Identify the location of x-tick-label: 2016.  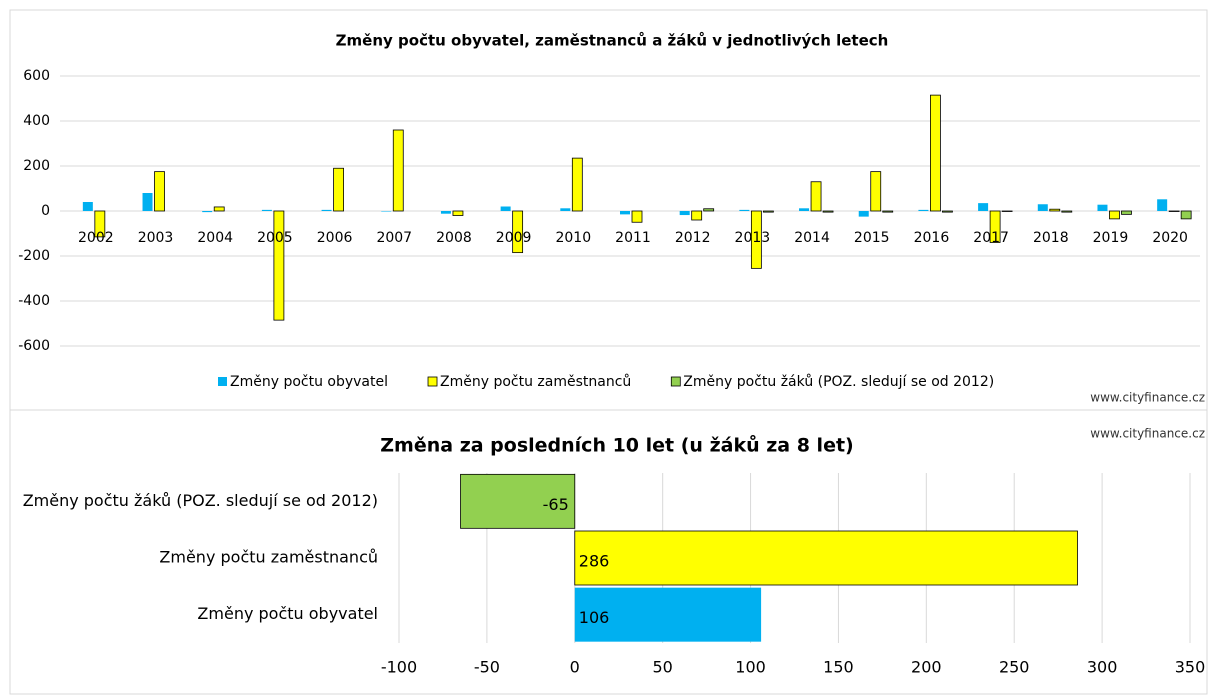
(932, 238).